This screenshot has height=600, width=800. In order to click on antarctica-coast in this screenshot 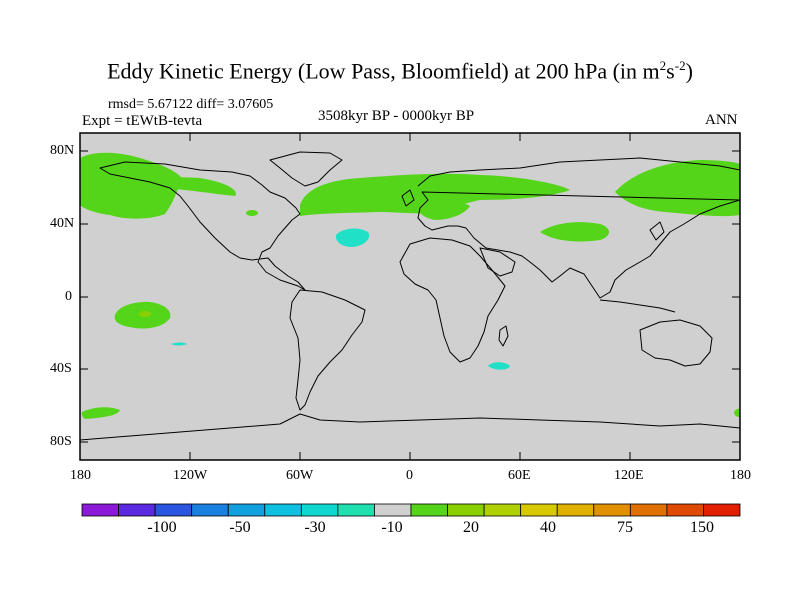, I will do `click(410, 427)`.